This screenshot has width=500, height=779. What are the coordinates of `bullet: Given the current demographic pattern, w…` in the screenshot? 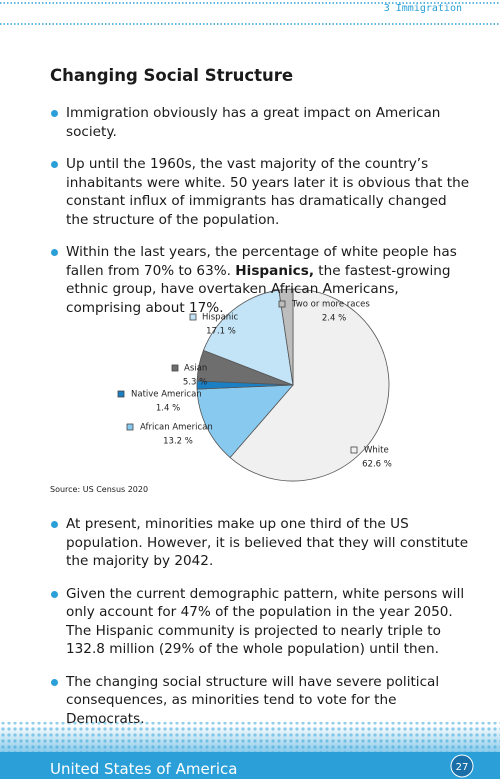 It's located at (261, 622).